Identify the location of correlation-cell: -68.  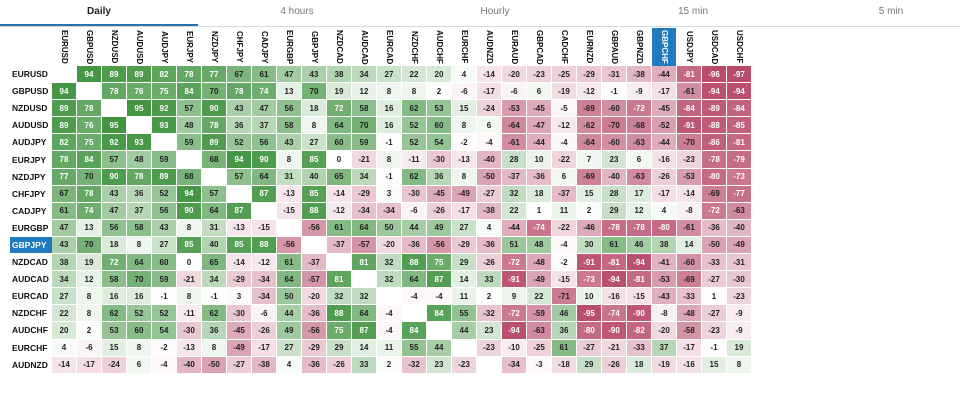
(639, 125).